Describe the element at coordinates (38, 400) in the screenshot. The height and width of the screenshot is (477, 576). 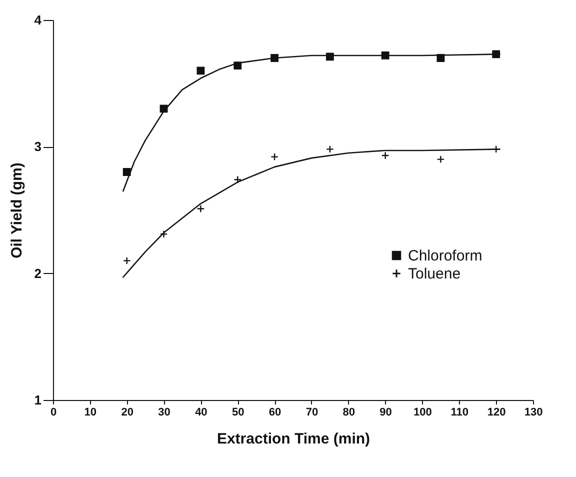
I see `y-tick-label: 1` at that location.